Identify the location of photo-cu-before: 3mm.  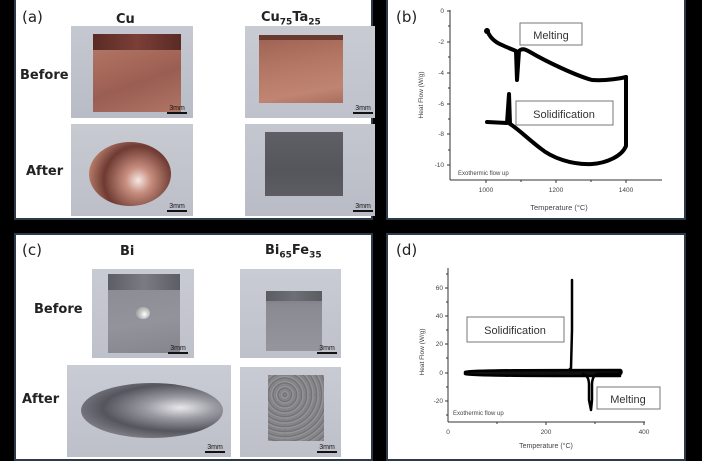
(132, 72).